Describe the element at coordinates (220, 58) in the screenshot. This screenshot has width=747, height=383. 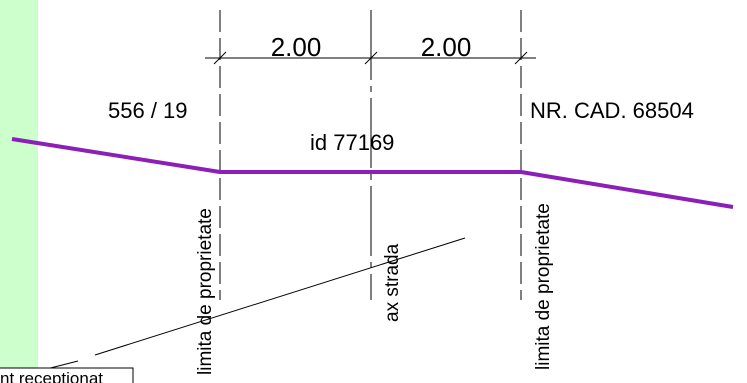
I see `dimension-tick-left` at that location.